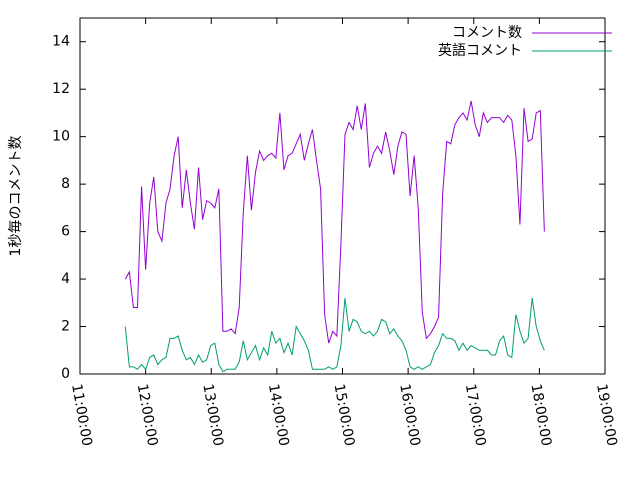 Image resolution: width=640 pixels, height=480 pixels. Describe the element at coordinates (65, 232) in the screenshot. I see `y-tick-label: 6` at that location.